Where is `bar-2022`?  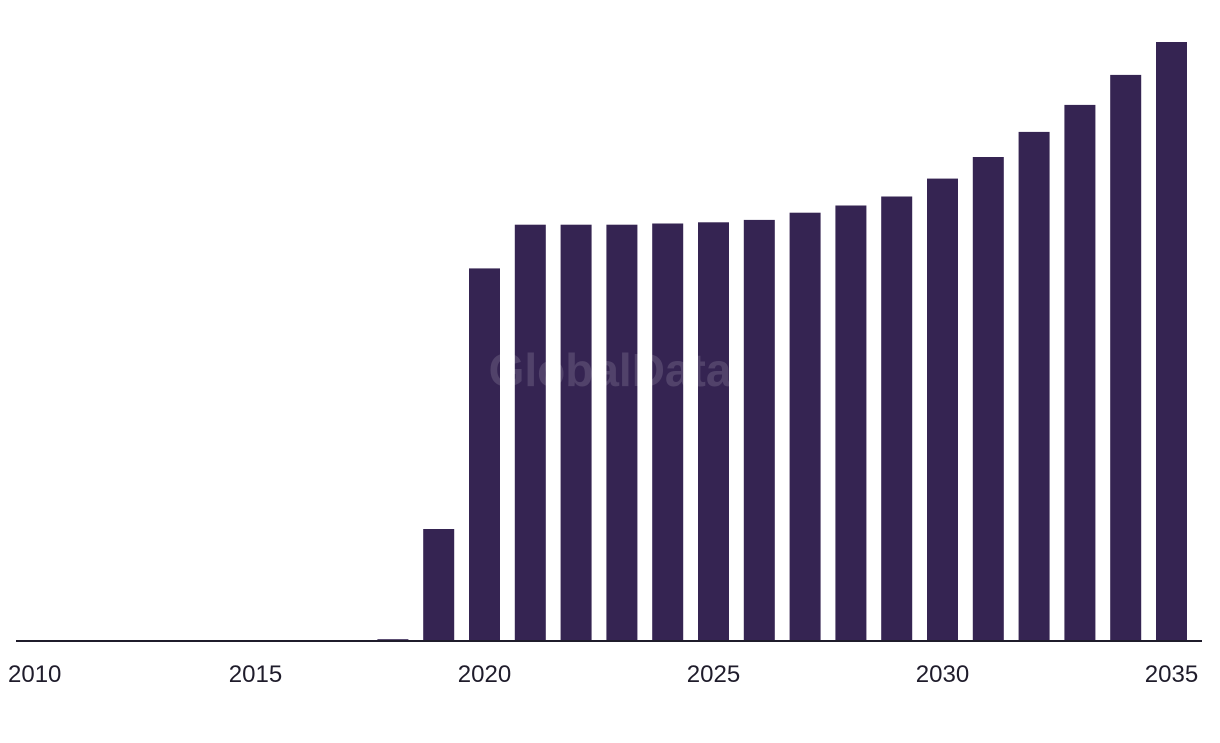 bar-2022 is located at coordinates (576, 432).